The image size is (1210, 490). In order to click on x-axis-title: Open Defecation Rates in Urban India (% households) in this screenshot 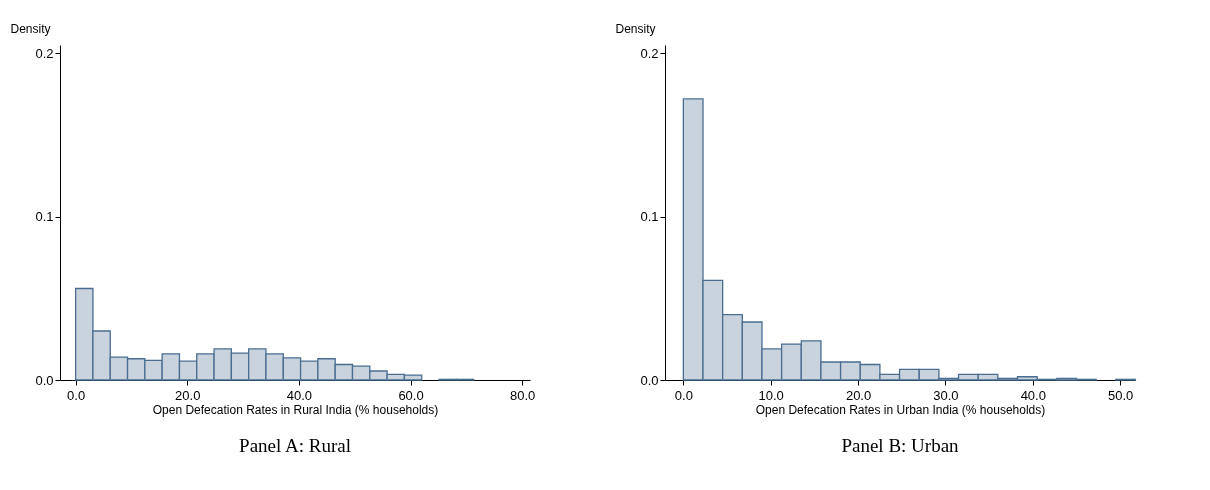, I will do `click(900, 409)`.